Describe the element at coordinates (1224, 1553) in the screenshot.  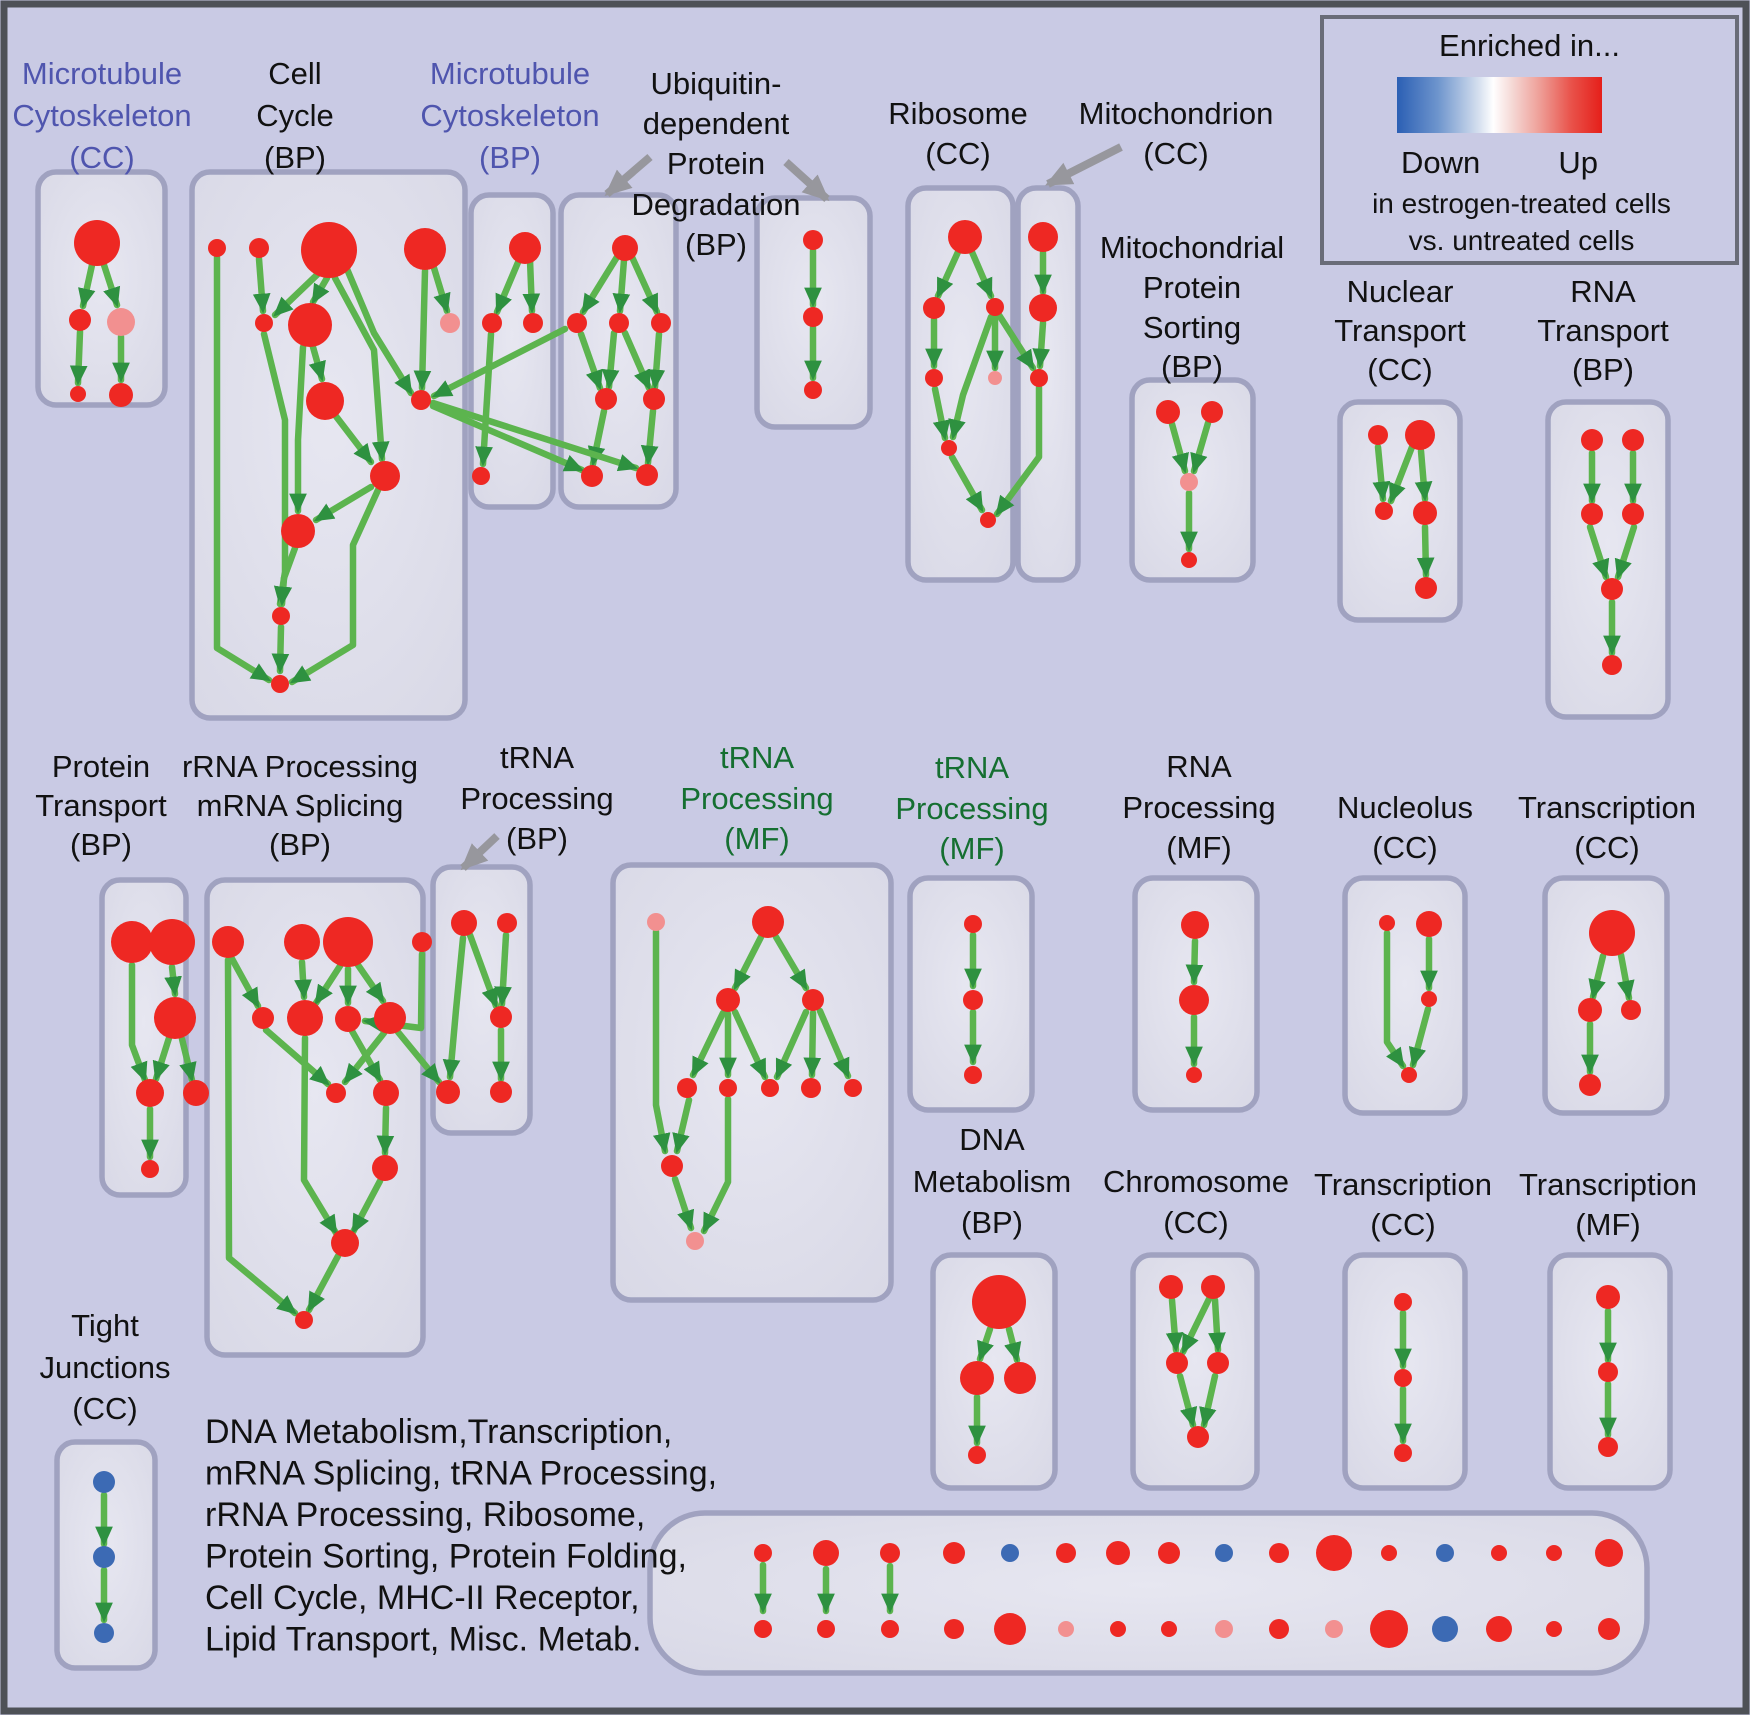
I see `strip-pair-8-top-node` at that location.